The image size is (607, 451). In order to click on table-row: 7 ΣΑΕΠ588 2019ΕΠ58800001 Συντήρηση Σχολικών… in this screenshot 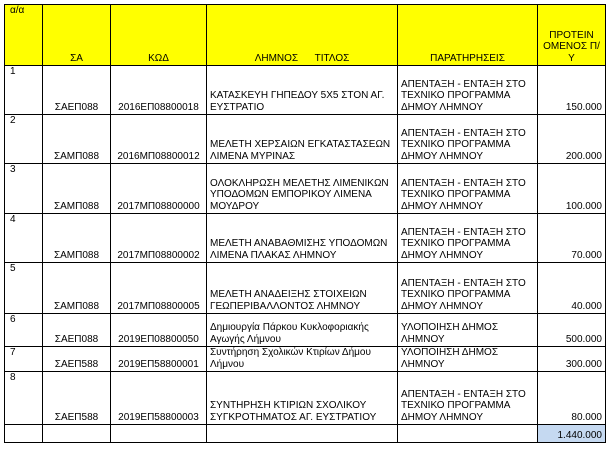, I will do `click(305, 359)`.